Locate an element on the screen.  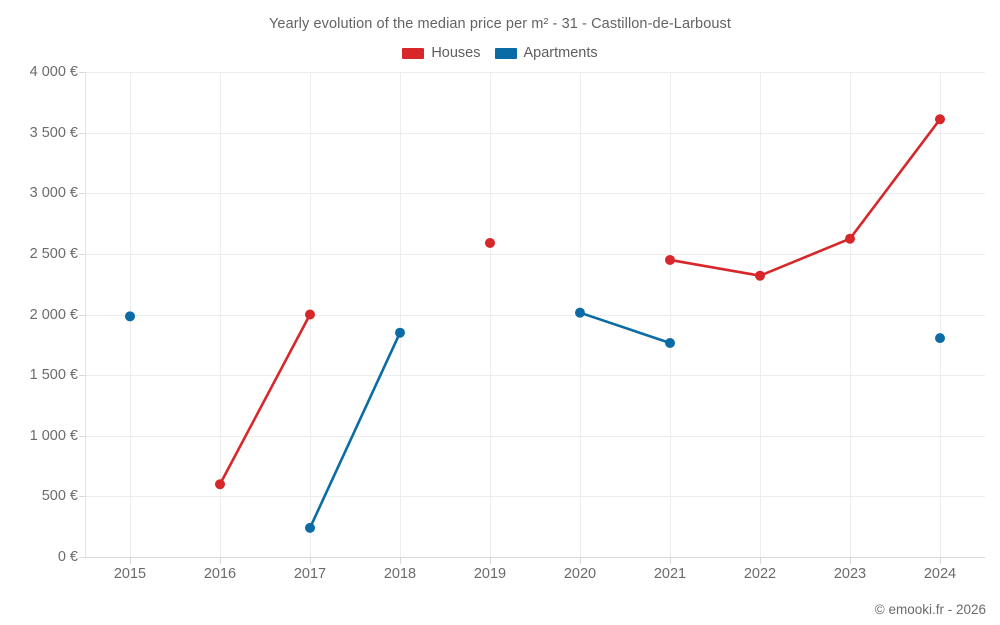
legend-label-houses: Houses is located at coordinates (456, 53).